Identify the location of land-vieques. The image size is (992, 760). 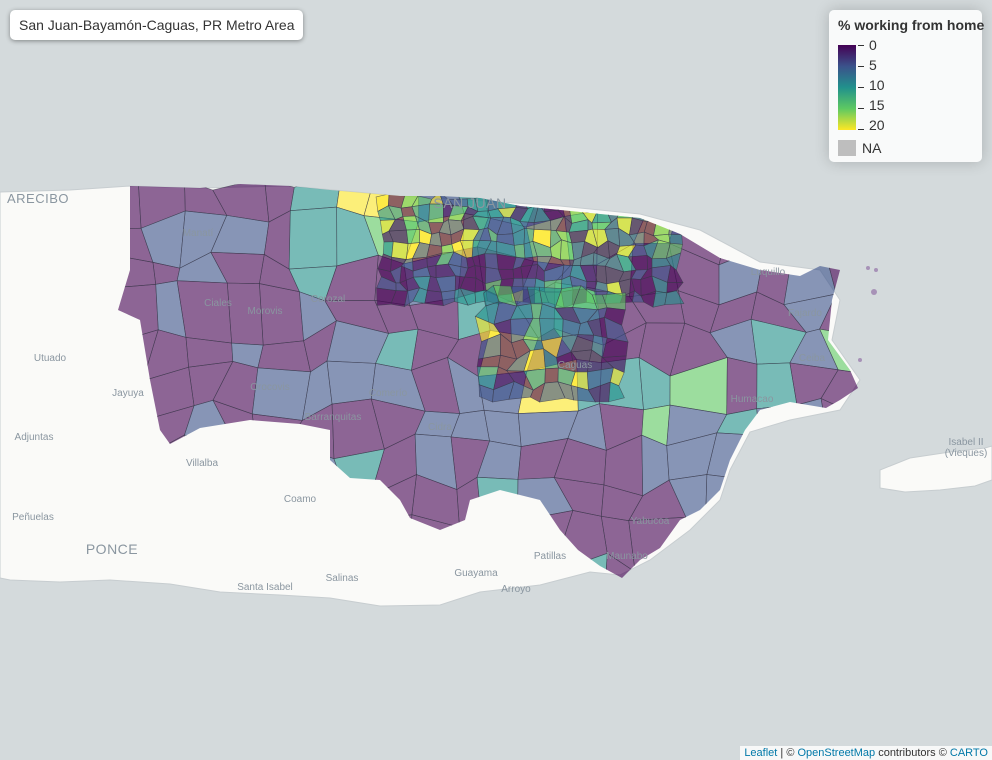
(935, 469).